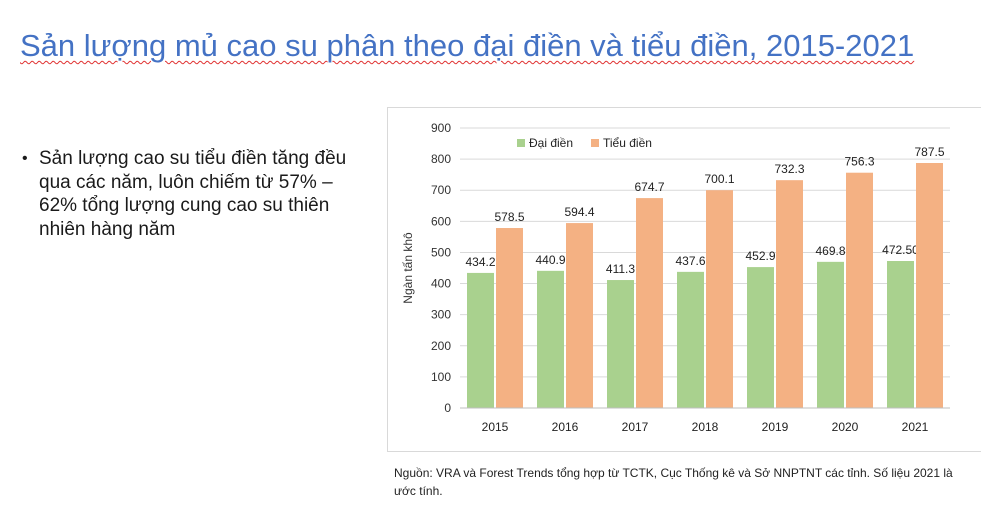  I want to click on legend-label: Đại điền, so click(551, 143).